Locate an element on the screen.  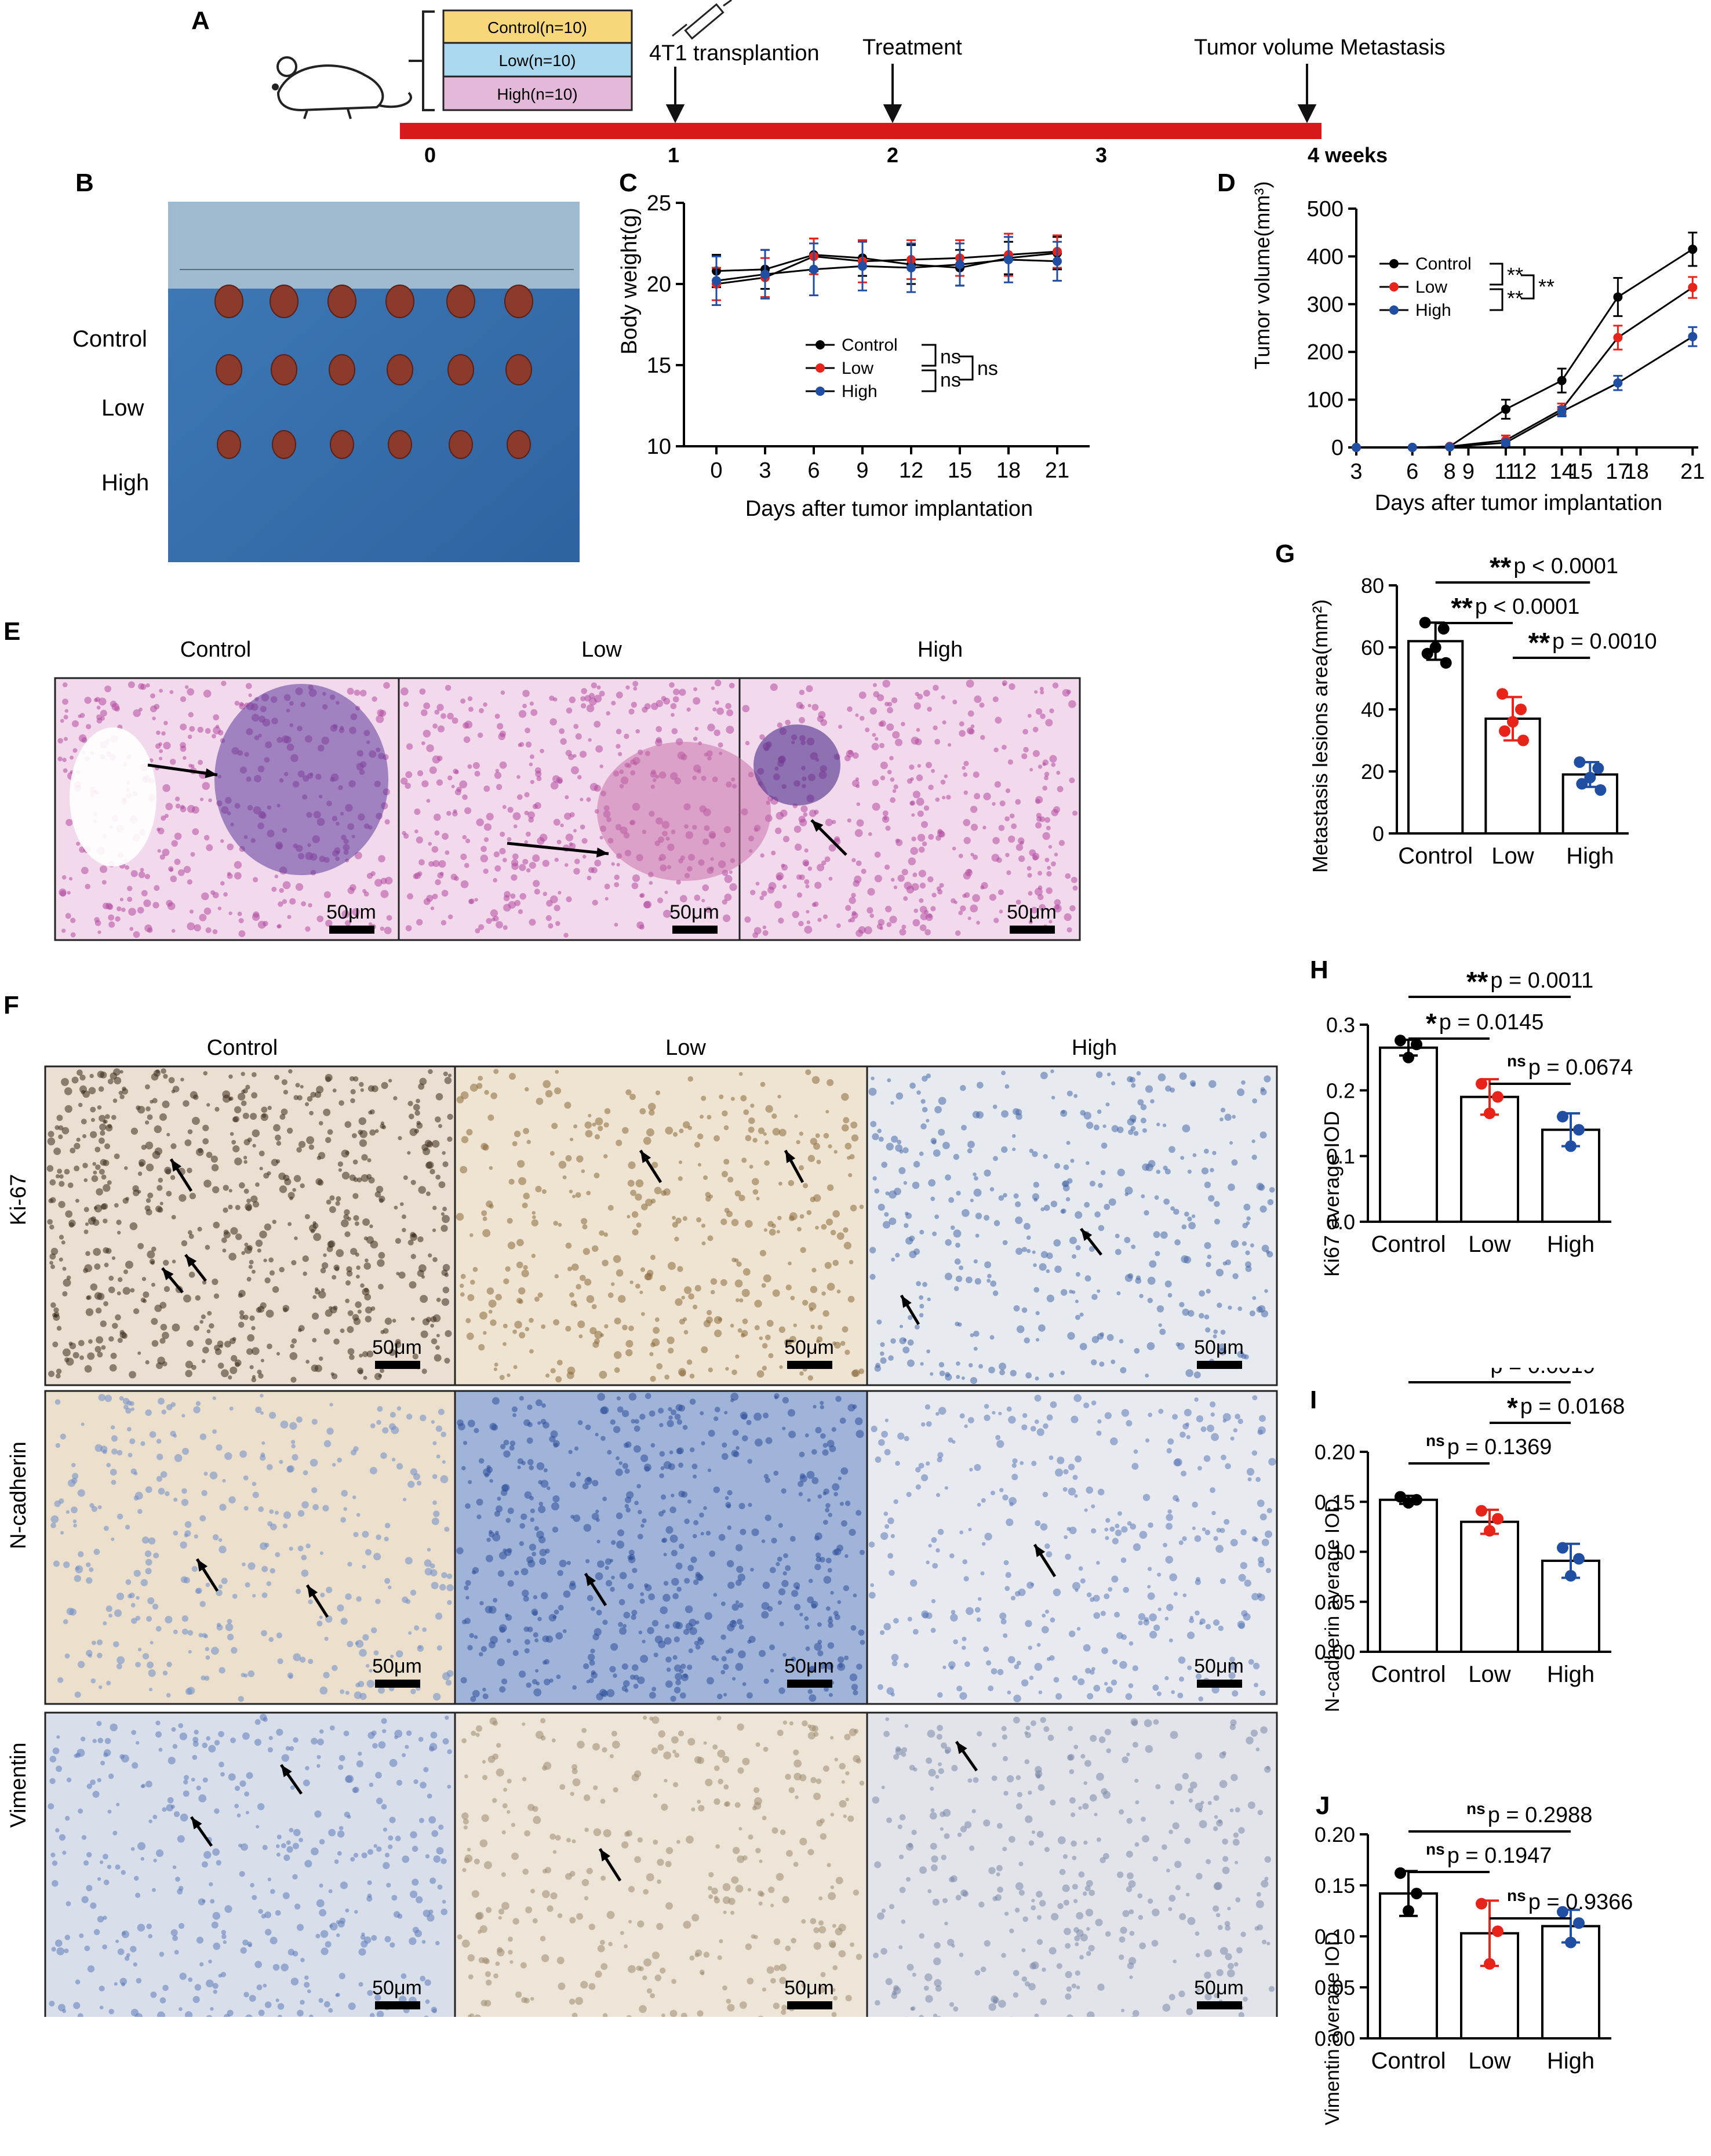
data-point is located at coordinates (1446, 663).